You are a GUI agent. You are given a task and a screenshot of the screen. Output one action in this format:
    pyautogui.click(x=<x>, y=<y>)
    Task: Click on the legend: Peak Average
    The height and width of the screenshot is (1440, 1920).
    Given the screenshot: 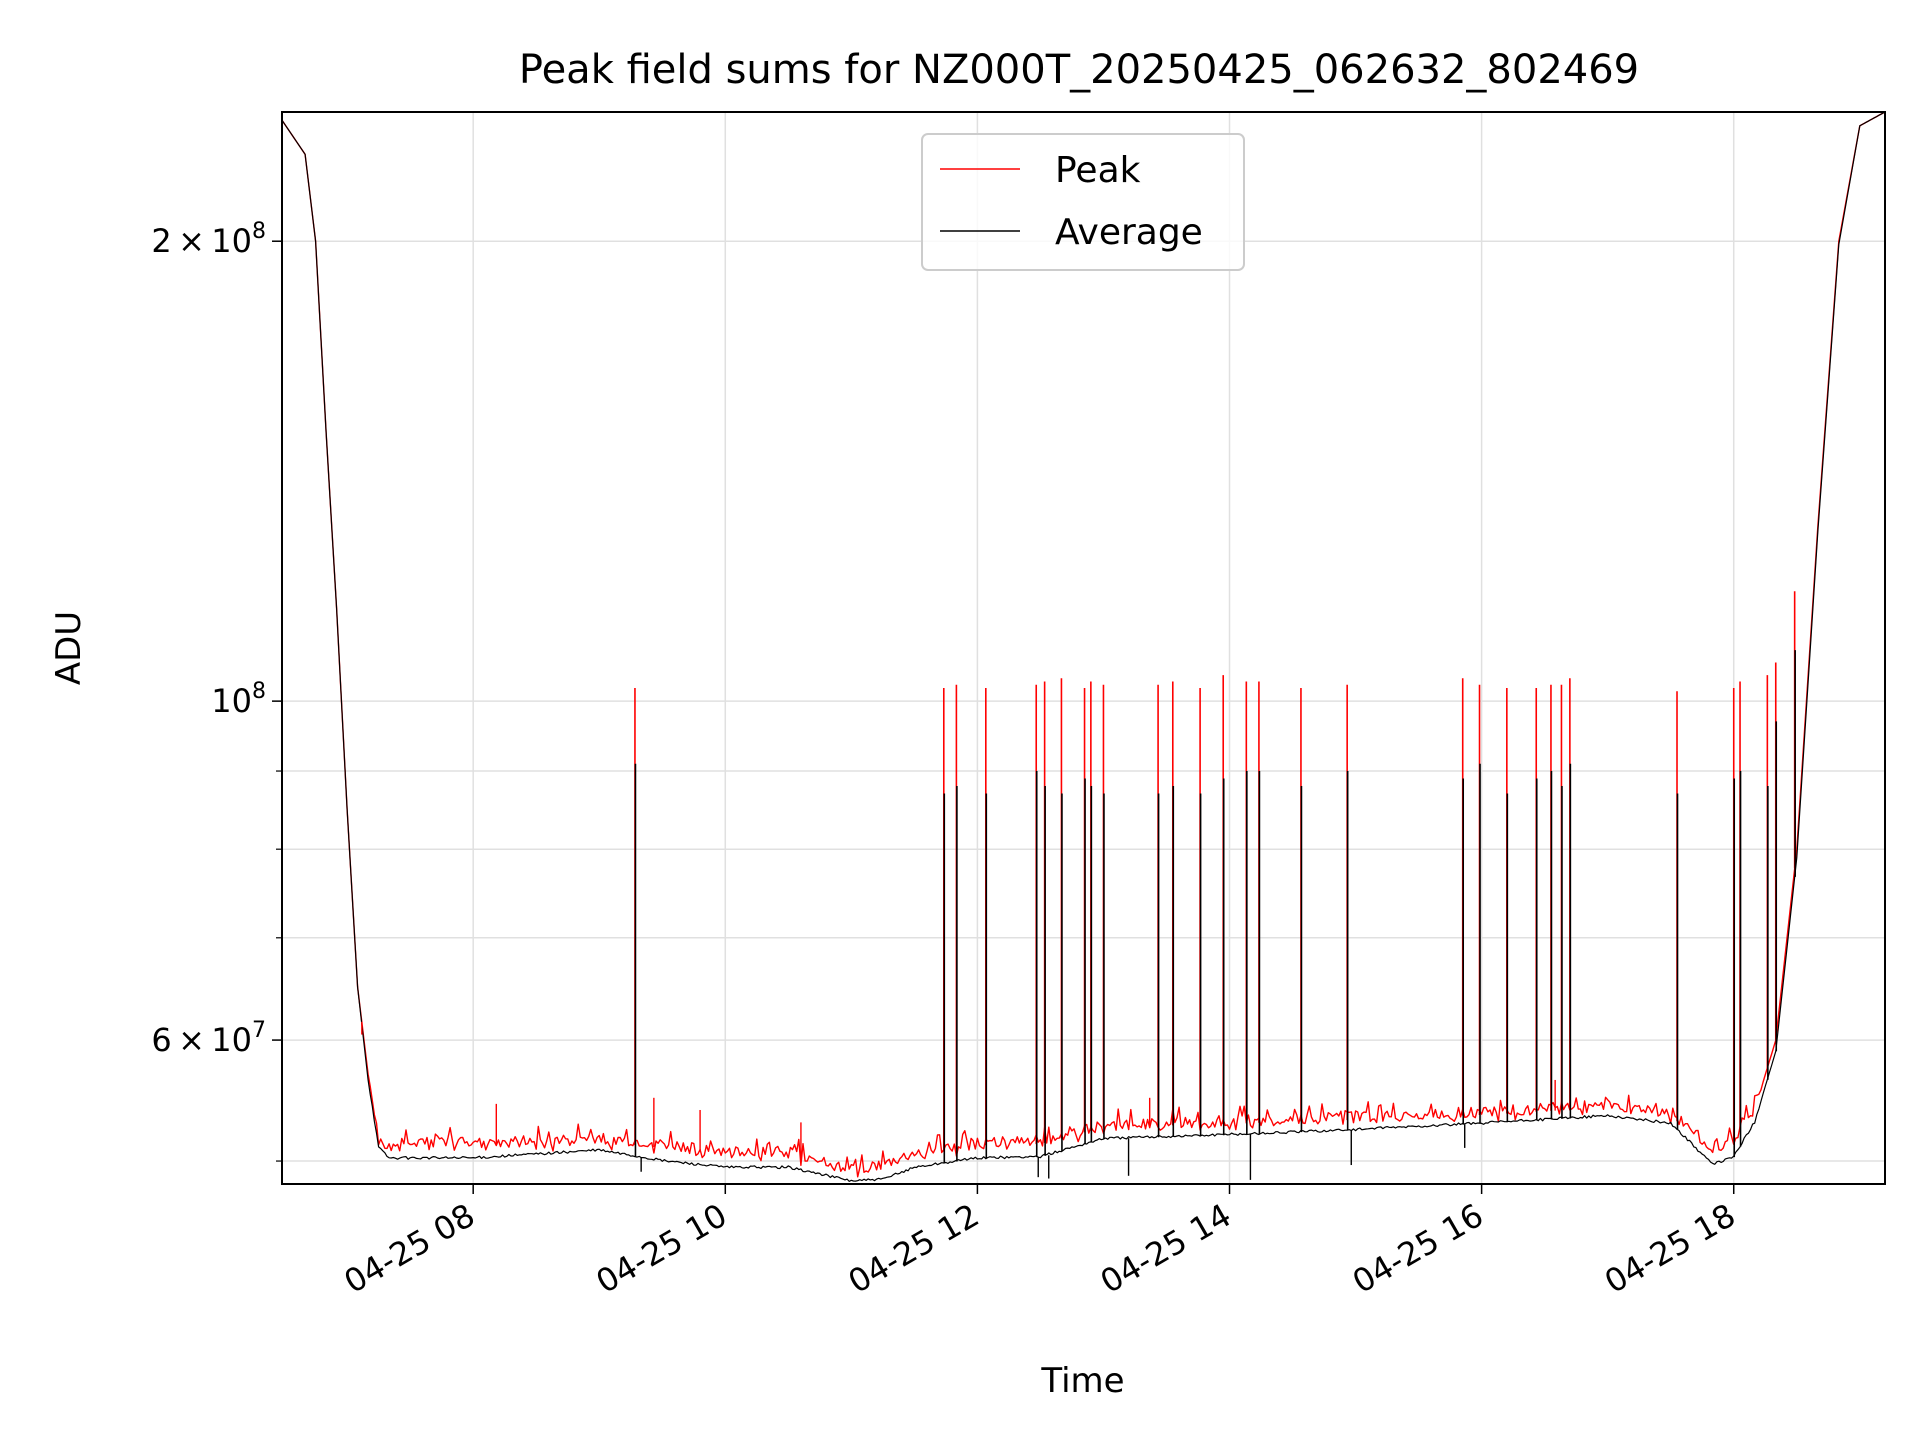 What is the action you would take?
    pyautogui.click(x=1083, y=202)
    